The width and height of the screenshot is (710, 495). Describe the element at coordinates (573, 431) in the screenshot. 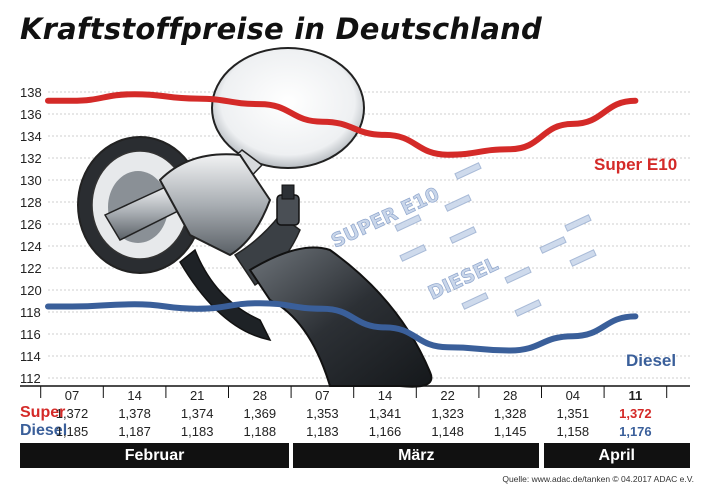

I see `price-cell: 1,158` at that location.